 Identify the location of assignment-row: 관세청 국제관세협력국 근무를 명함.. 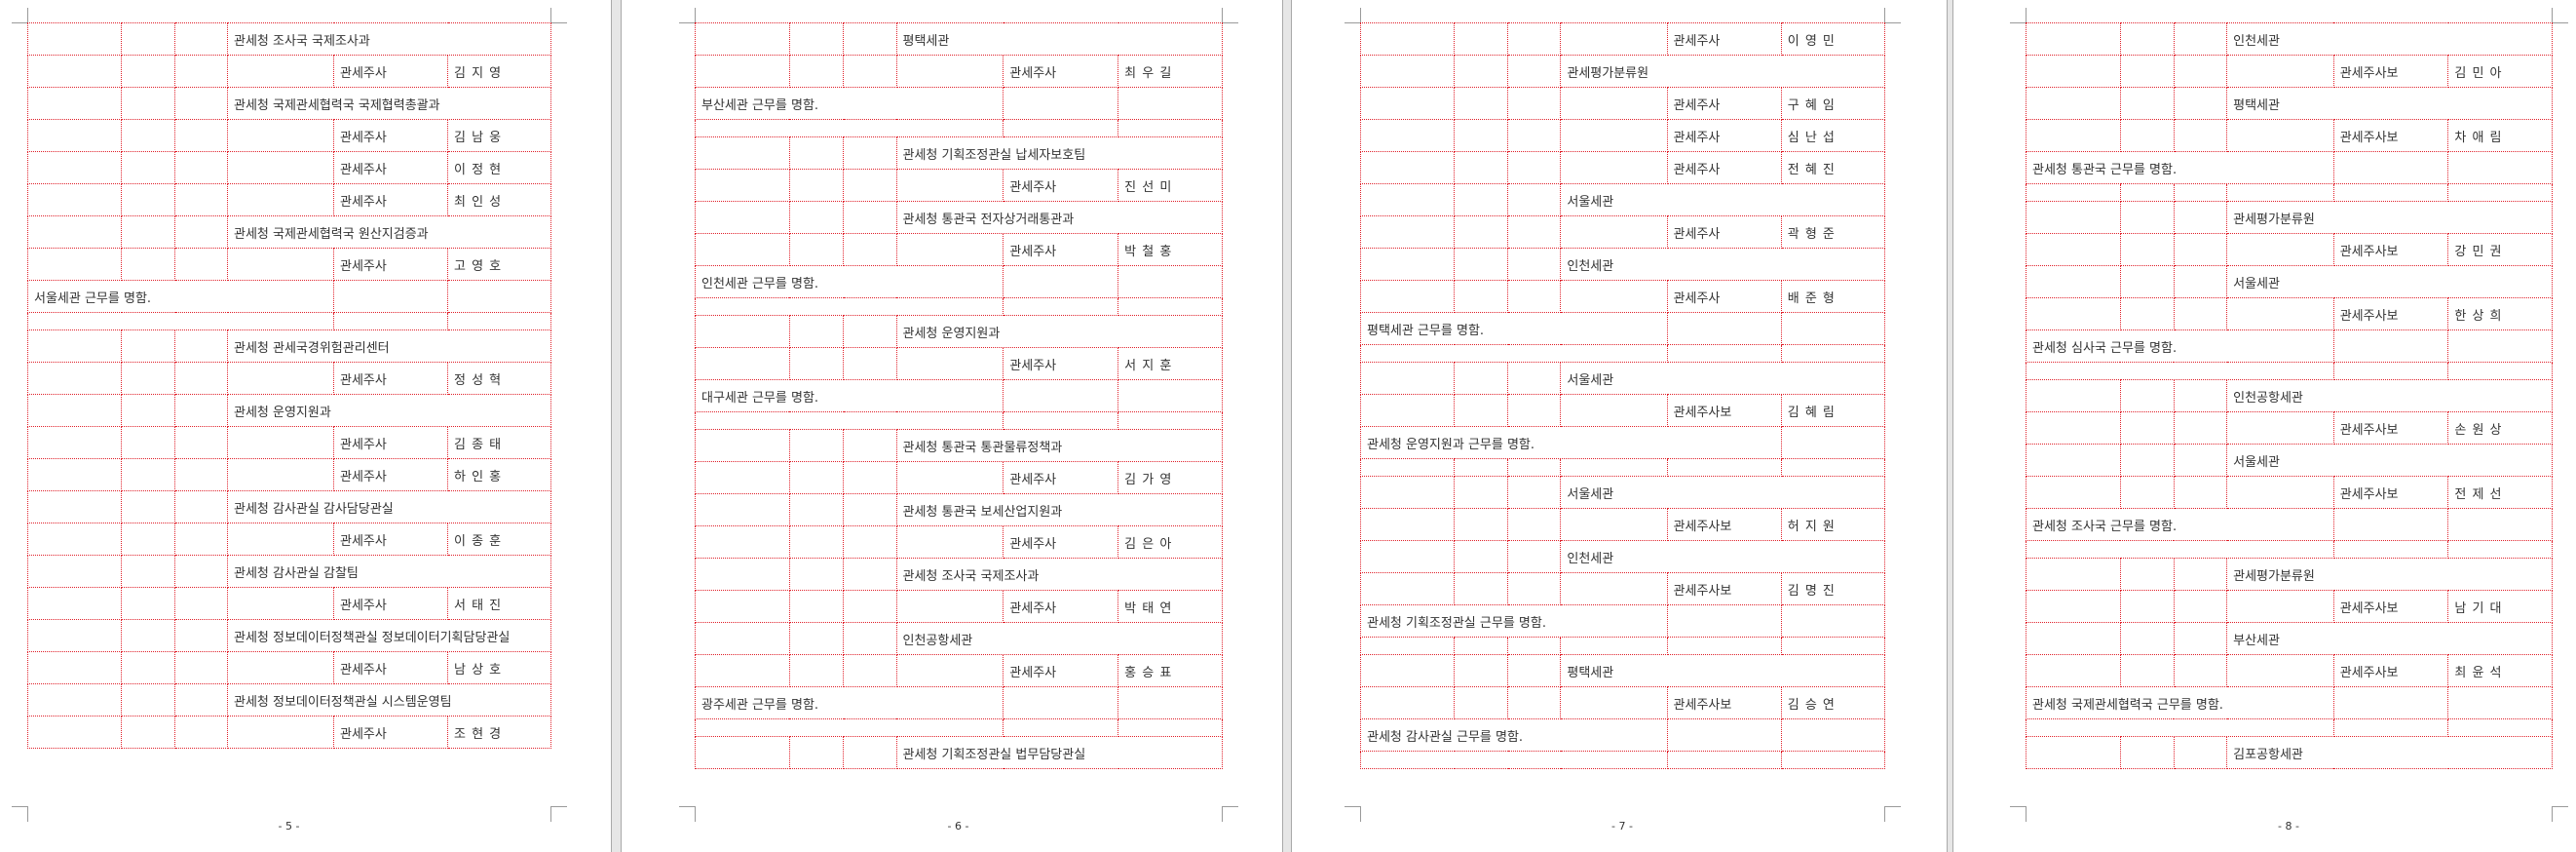
(2289, 702).